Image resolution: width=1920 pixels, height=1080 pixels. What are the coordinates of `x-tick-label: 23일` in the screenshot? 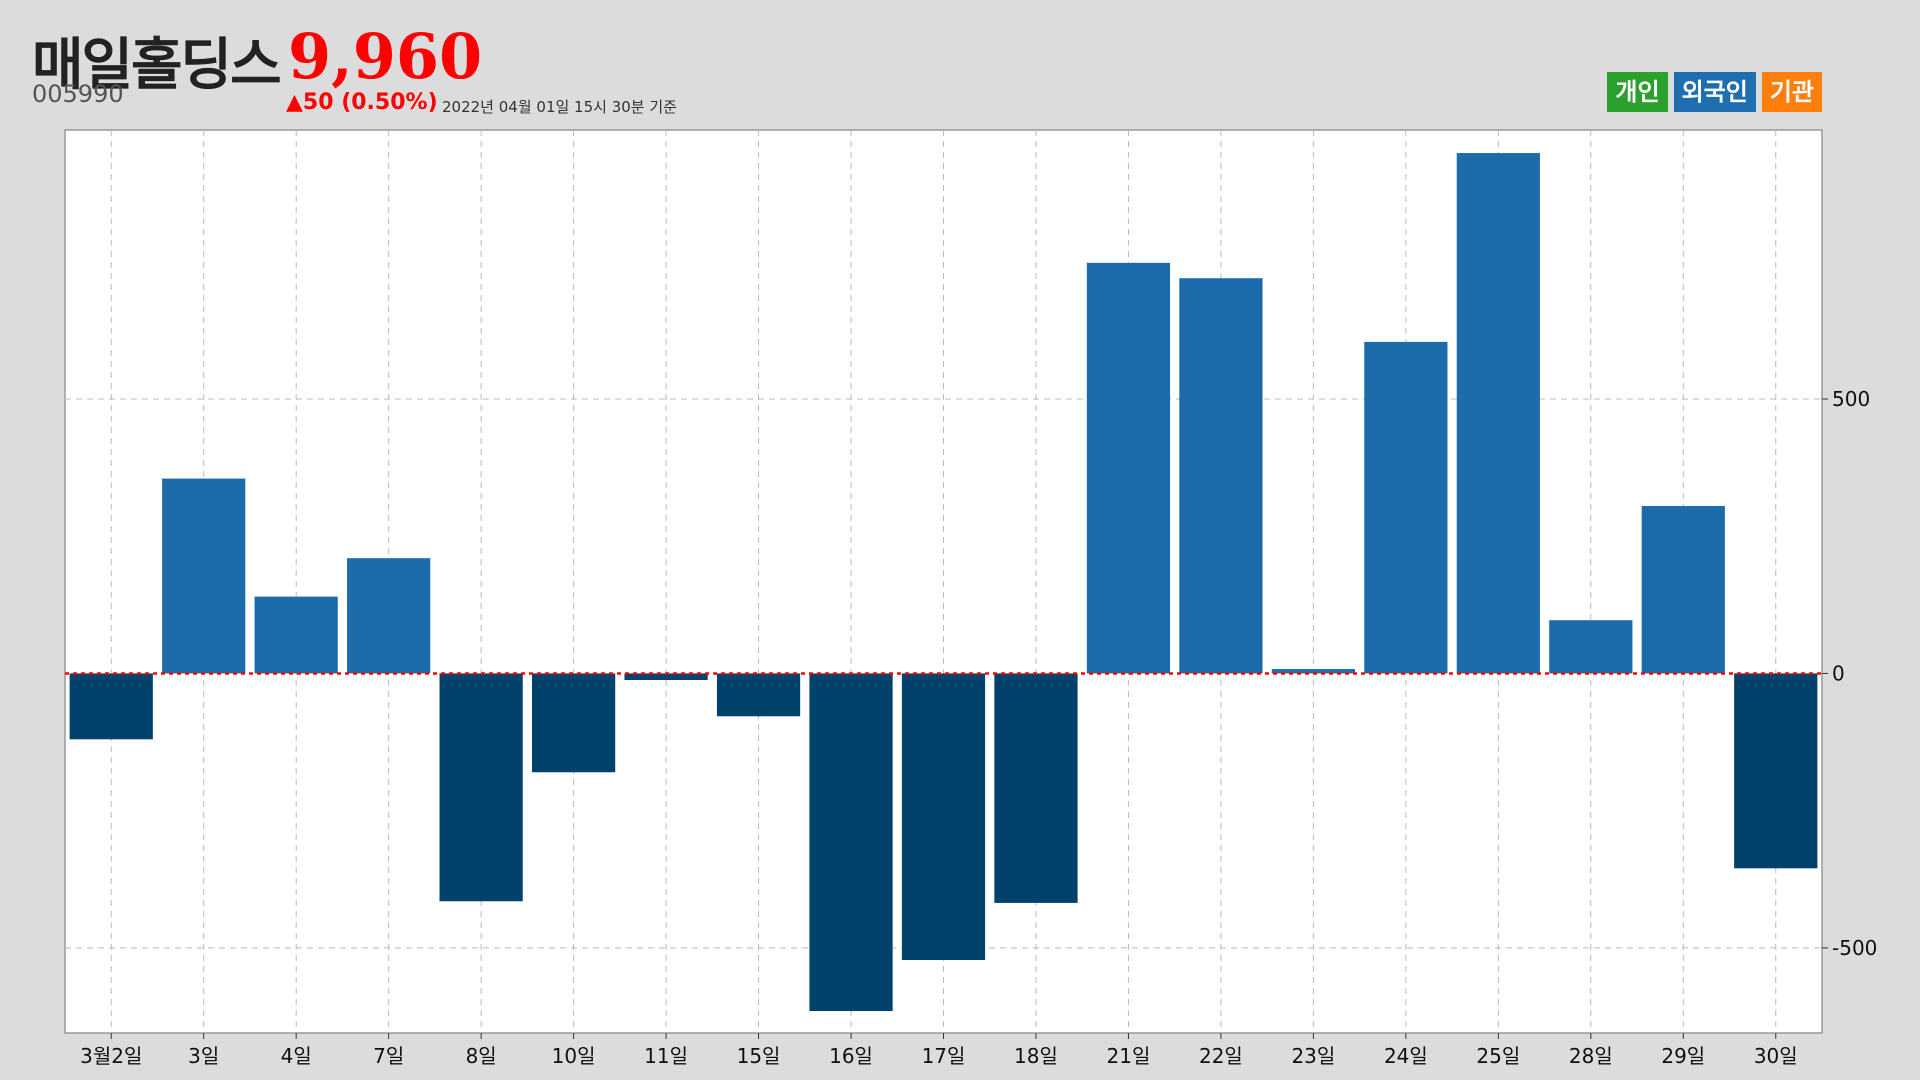 It's located at (1313, 1056).